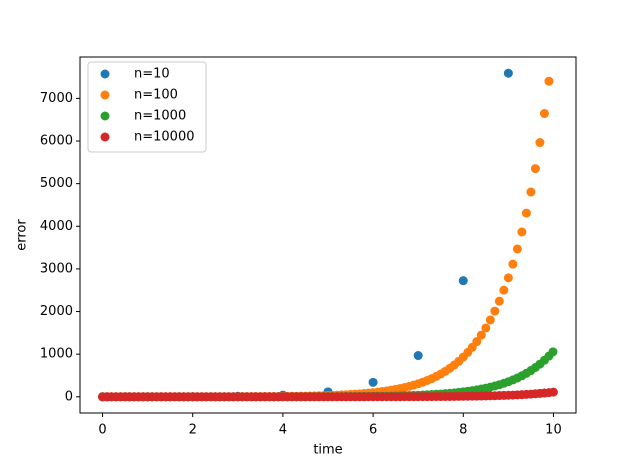  I want to click on y-tick-label: 7000, so click(56, 98).